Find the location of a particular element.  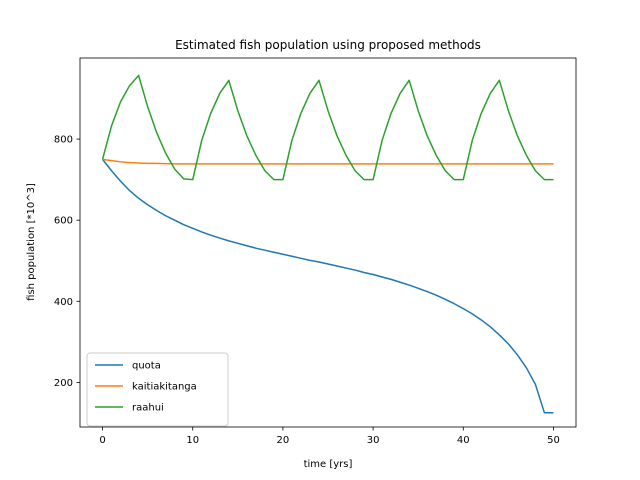

x-tick-label: 50 is located at coordinates (553, 440).